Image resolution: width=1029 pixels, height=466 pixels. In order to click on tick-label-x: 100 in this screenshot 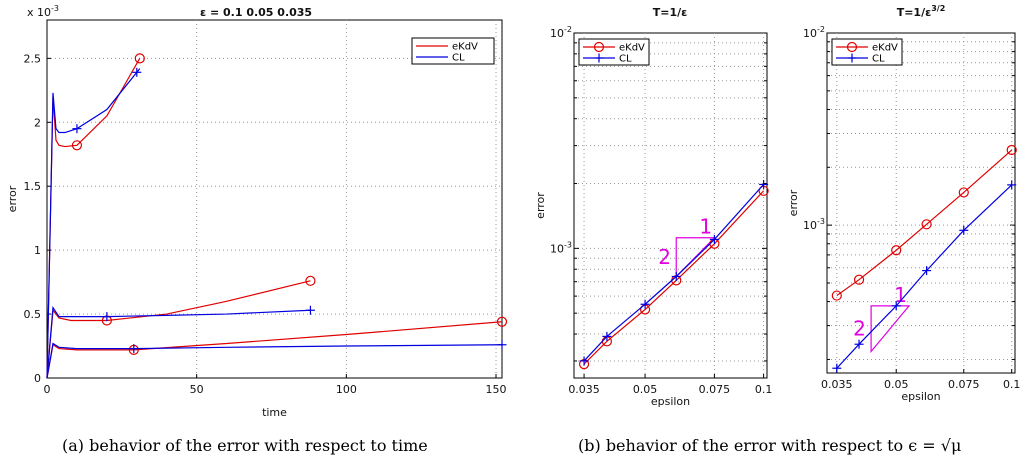, I will do `click(346, 389)`.